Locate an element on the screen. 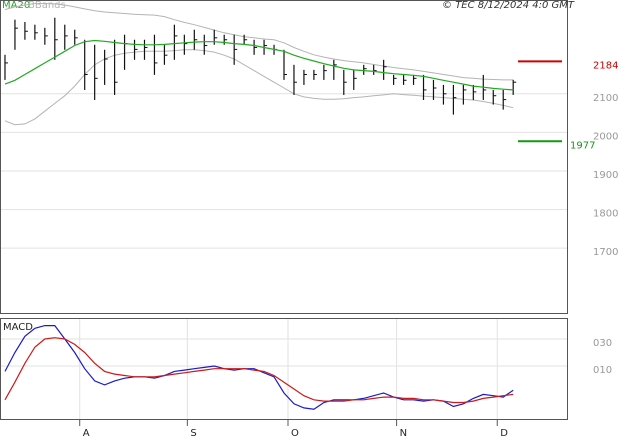 The width and height of the screenshot is (627, 440). y-tick-label: 1700 is located at coordinates (605, 252).